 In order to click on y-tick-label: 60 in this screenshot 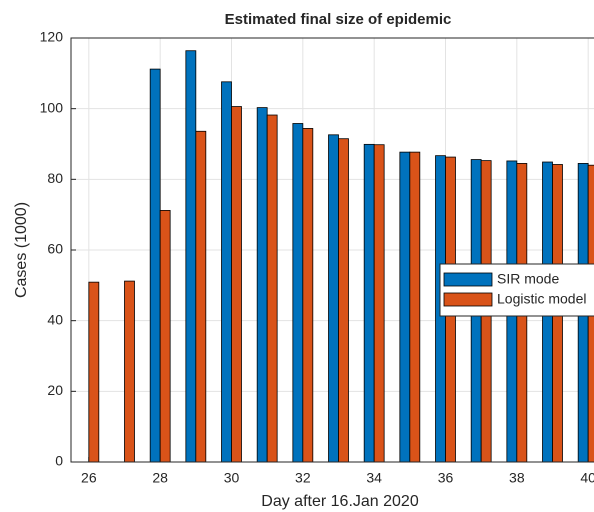, I will do `click(55, 249)`.